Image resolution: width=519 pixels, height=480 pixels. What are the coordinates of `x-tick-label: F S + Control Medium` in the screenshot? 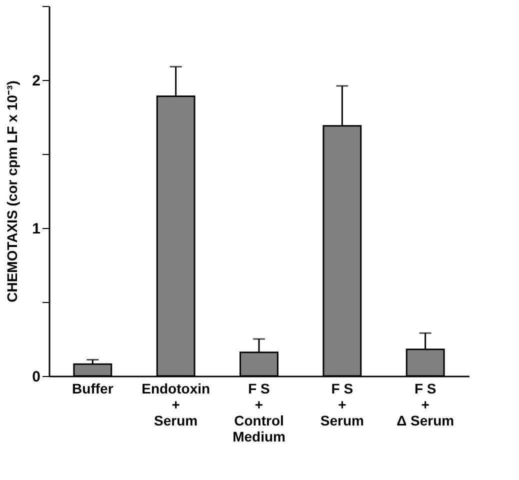 It's located at (259, 412).